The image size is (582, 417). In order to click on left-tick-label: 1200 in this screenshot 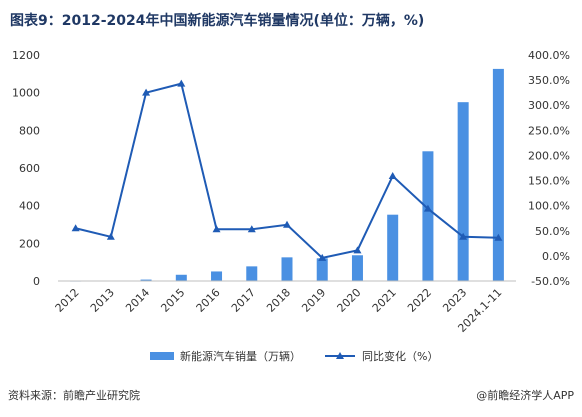, I will do `click(26, 55)`.